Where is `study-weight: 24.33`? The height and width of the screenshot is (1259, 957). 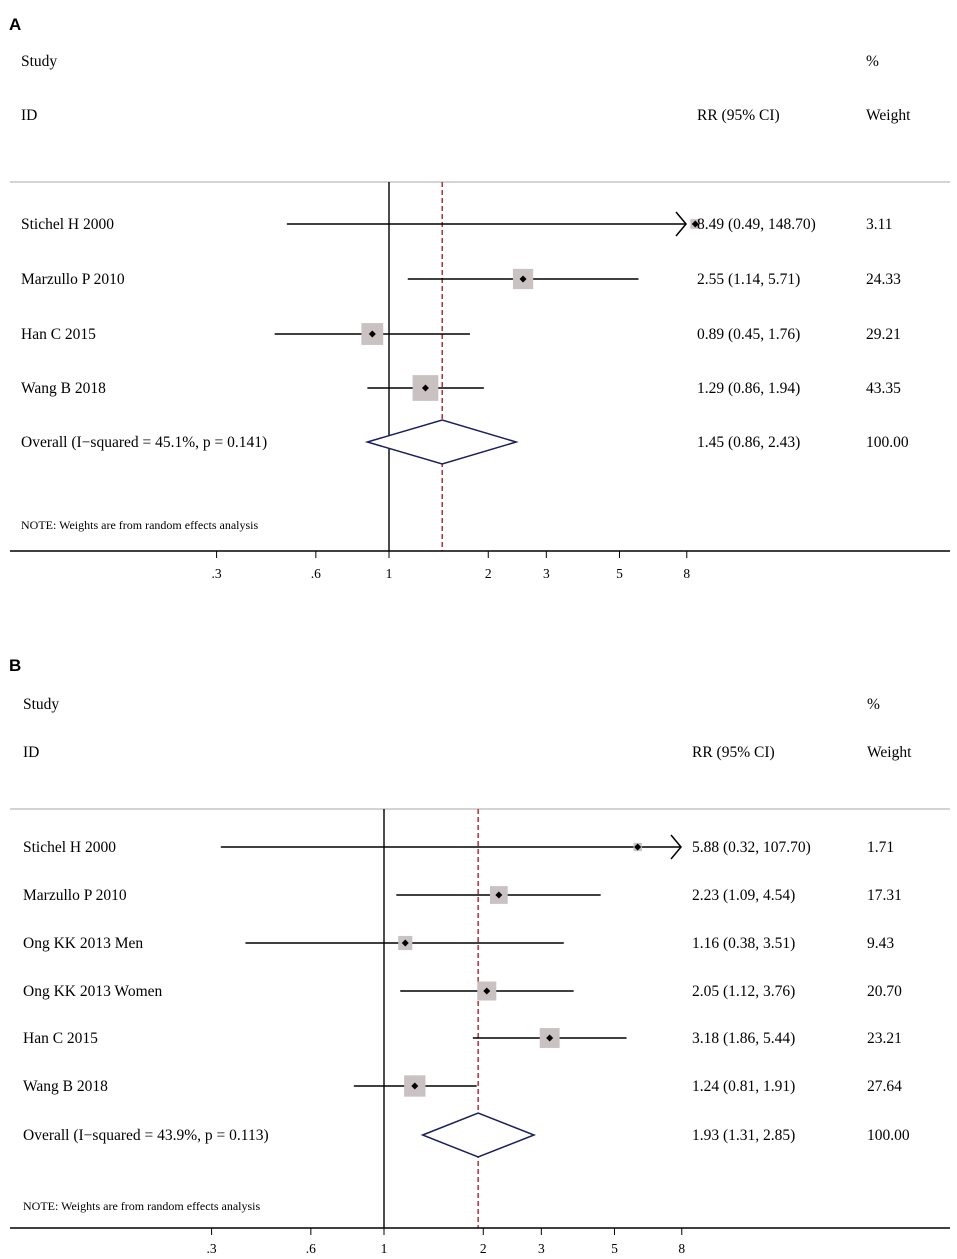 study-weight: 24.33 is located at coordinates (883, 279).